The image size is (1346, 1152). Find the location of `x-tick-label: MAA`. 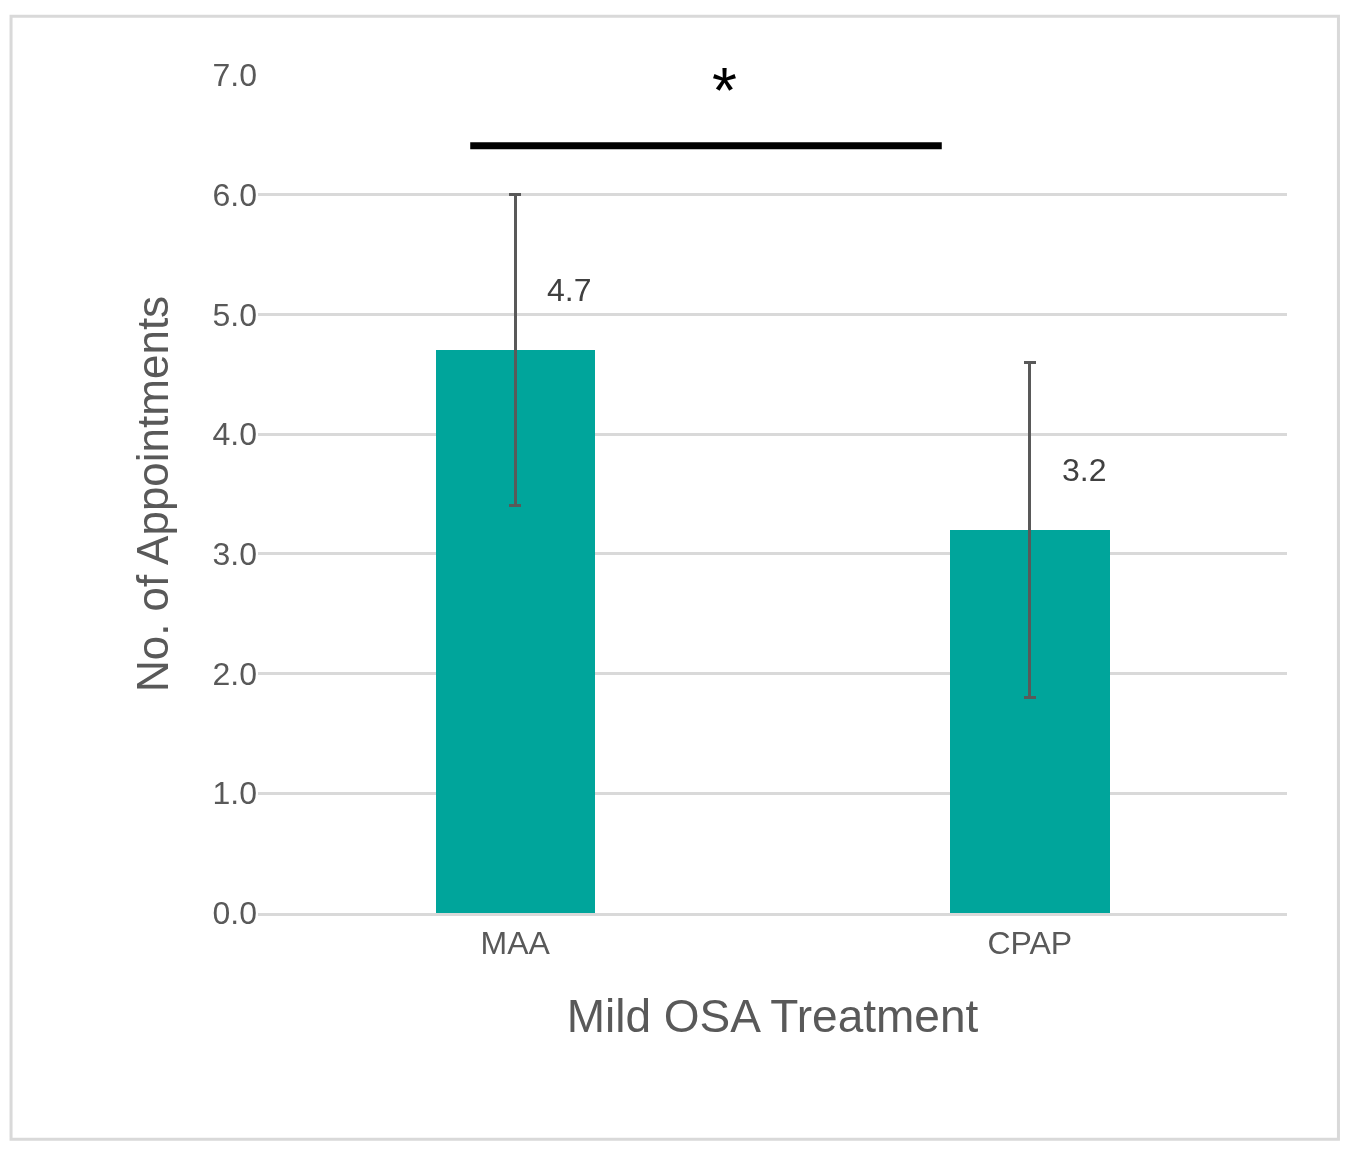

x-tick-label: MAA is located at coordinates (515, 943).